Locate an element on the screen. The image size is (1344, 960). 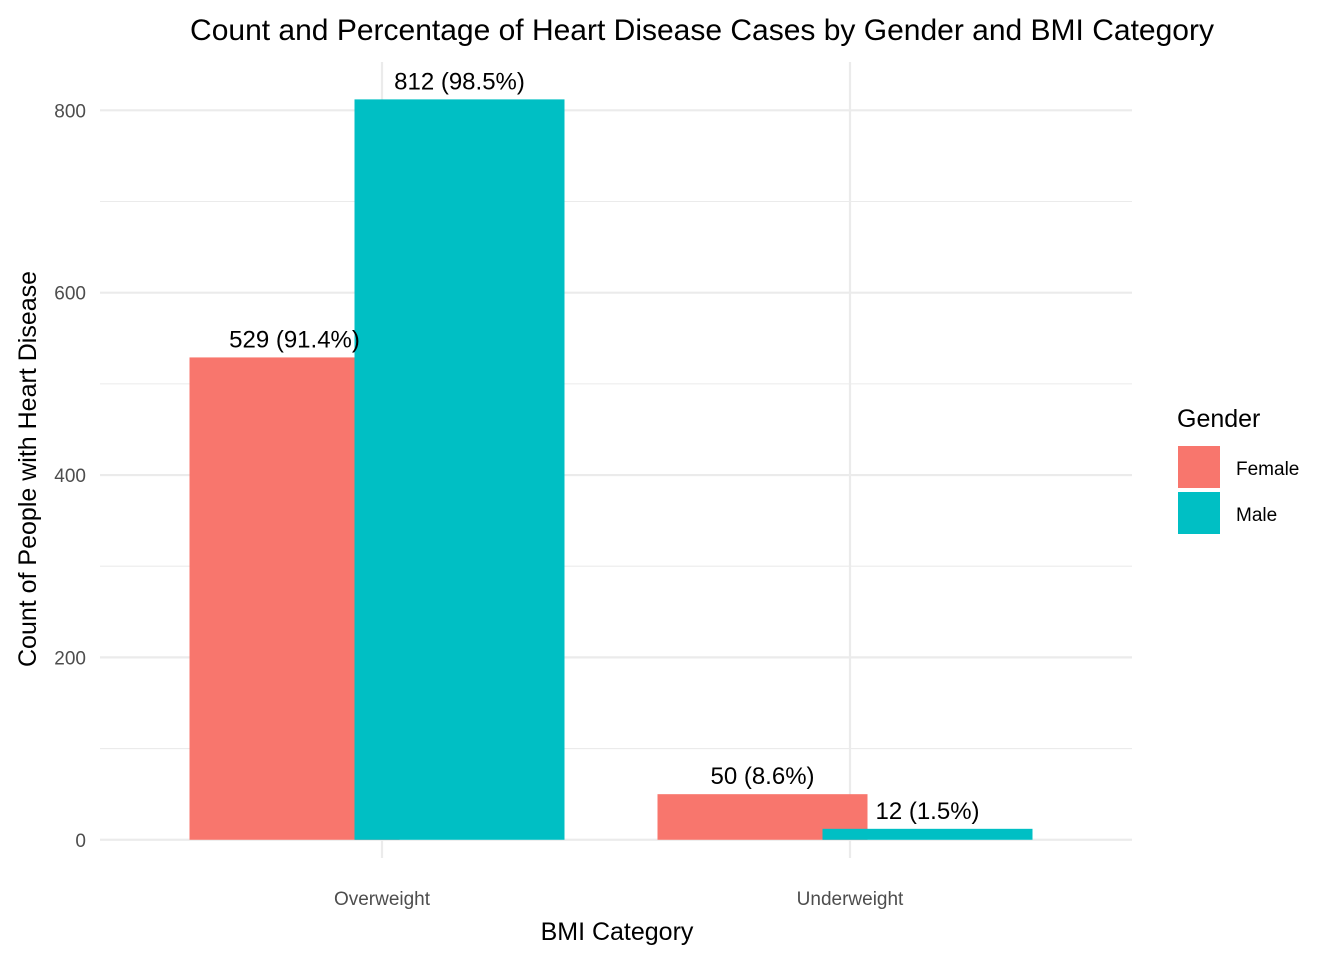
x-axis-ticks: Overweight Underweight is located at coordinates (619, 899).